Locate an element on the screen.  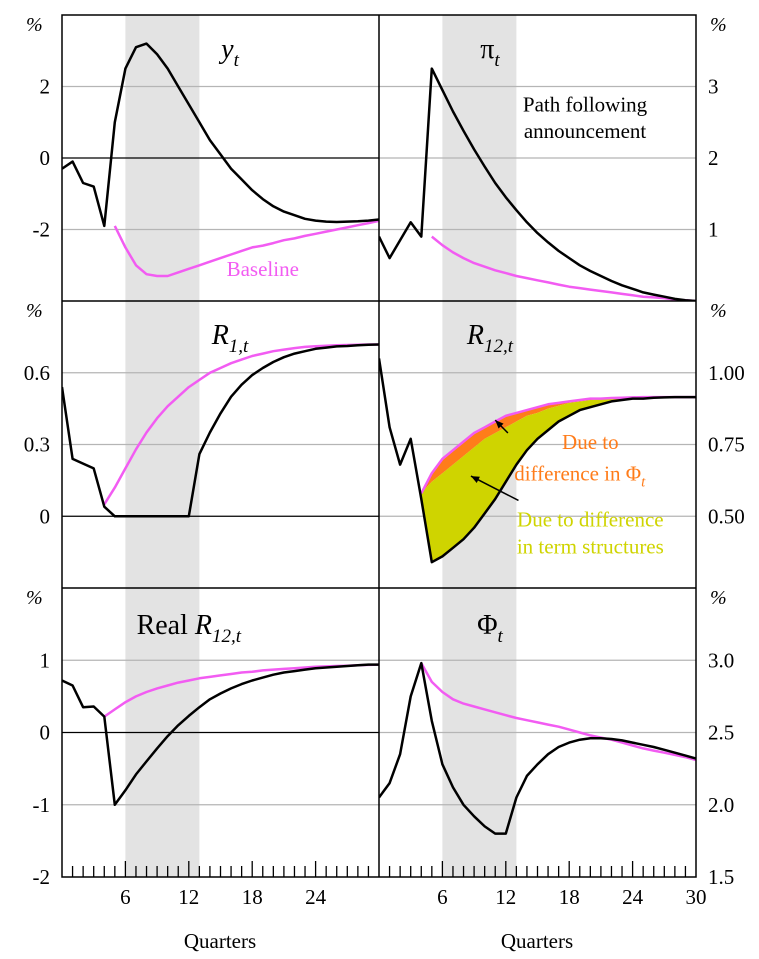
y-tick-label: 1.5 is located at coordinates (721, 877).